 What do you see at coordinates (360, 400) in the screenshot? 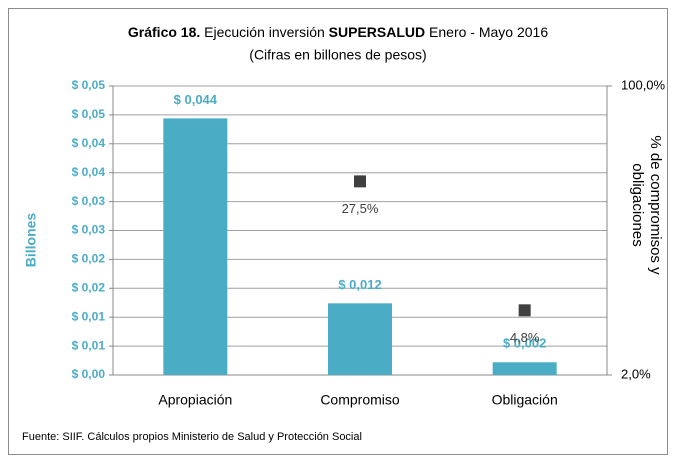
I see `x-tick-label: Compromiso` at bounding box center [360, 400].